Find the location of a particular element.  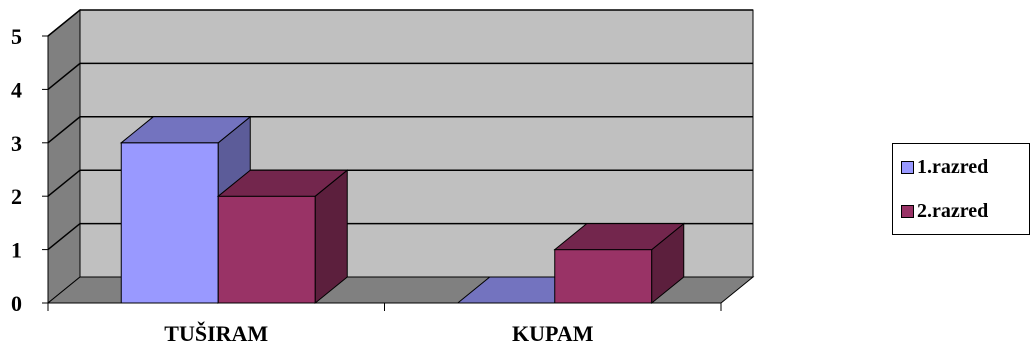

legend: 1.razred 2.razred is located at coordinates (961, 189).